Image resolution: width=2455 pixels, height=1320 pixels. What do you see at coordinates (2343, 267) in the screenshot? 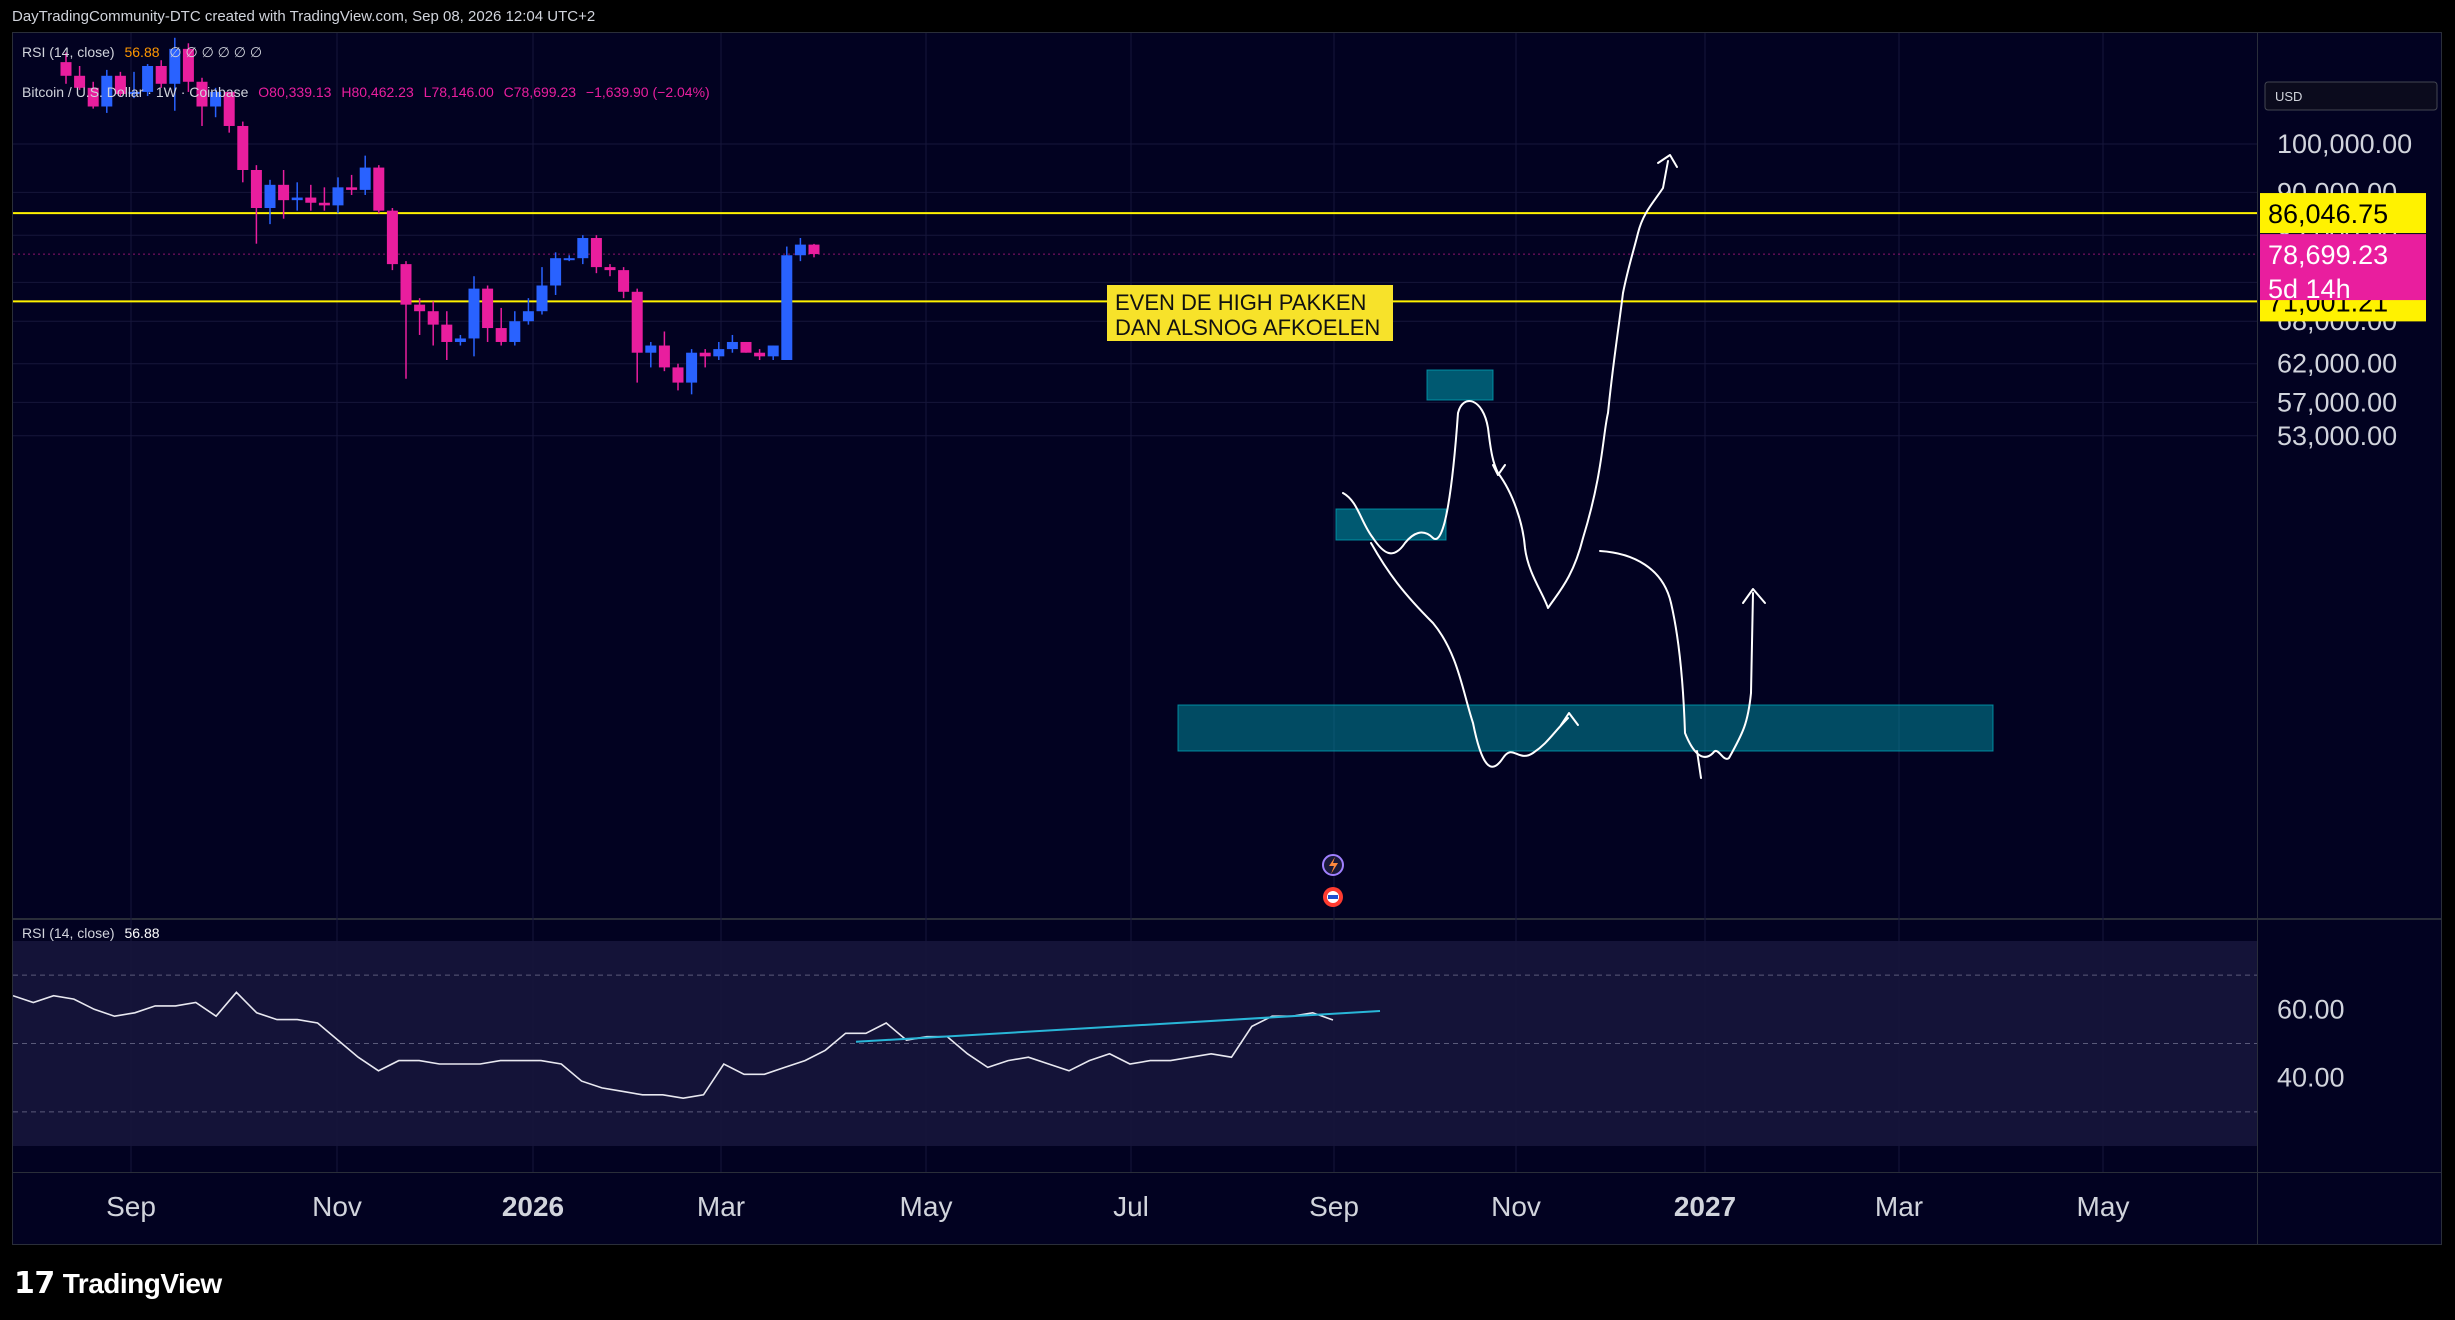
I see `last-price-badge` at bounding box center [2343, 267].